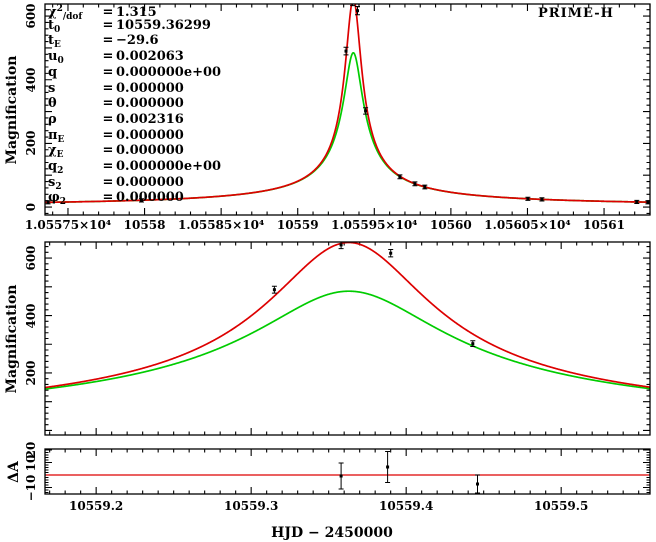  Describe the element at coordinates (68, 225) in the screenshot. I see `top-x-tick-label: 1.05575×10⁴` at that location.